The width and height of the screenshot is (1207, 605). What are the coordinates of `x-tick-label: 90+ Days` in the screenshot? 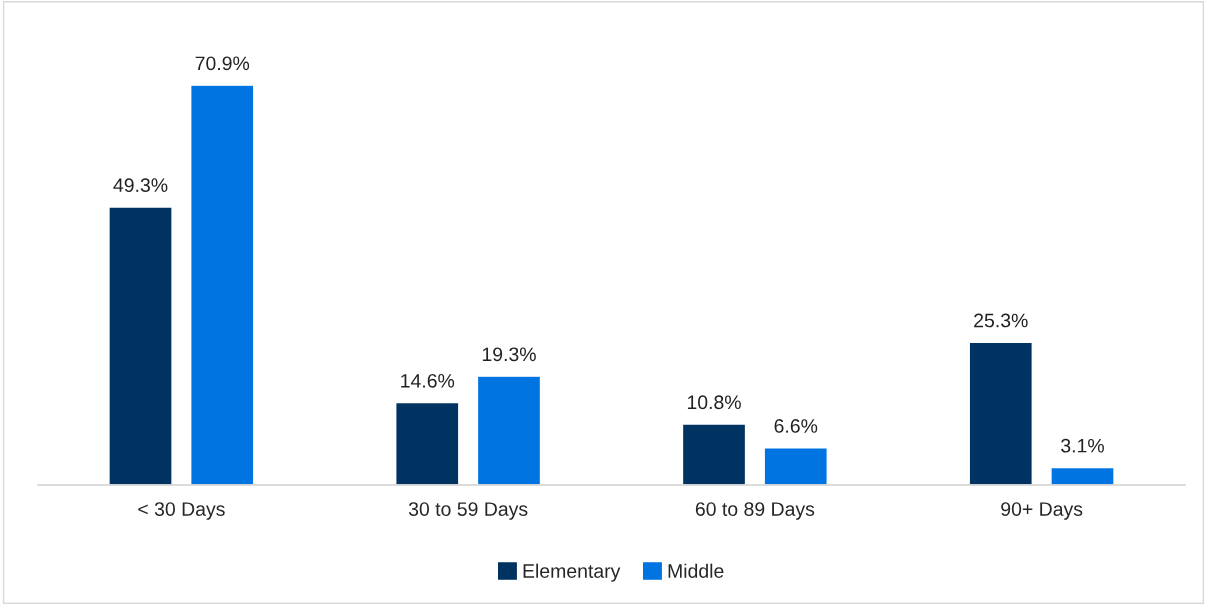 It's located at (1042, 511).